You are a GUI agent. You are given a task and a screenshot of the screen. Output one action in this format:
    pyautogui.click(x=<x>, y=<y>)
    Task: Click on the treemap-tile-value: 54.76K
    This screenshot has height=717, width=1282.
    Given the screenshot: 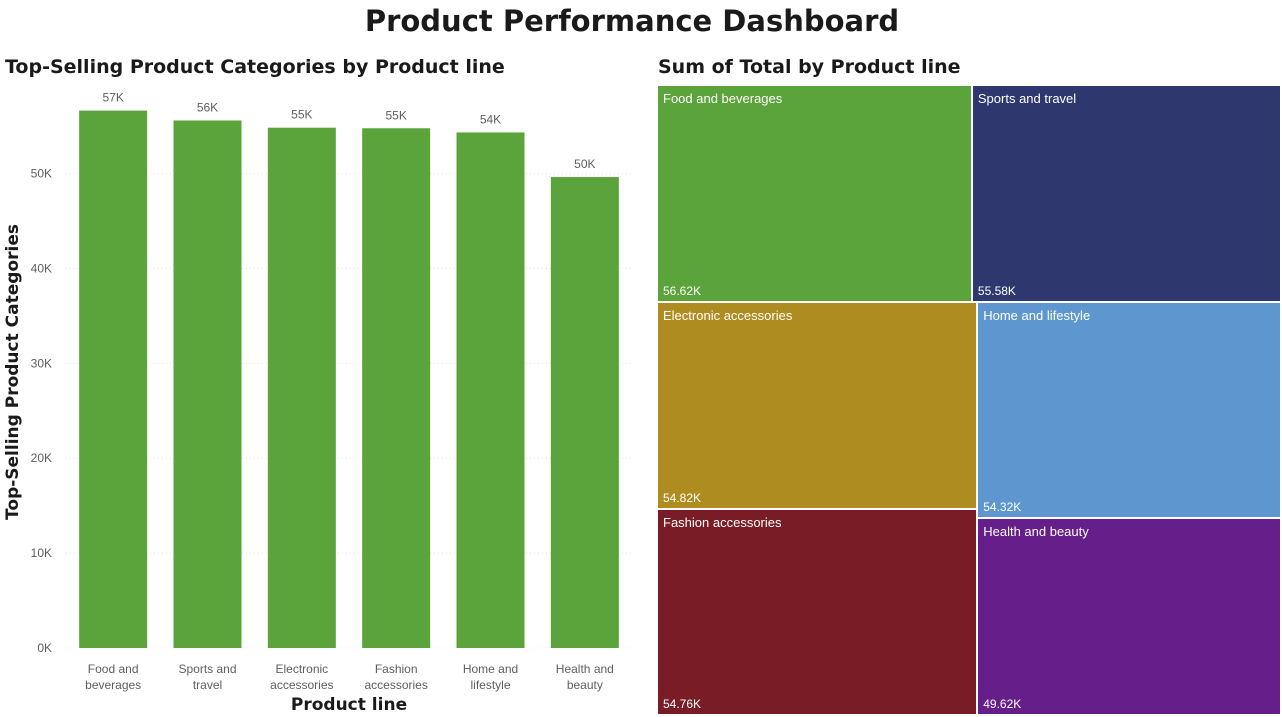 What is the action you would take?
    pyautogui.click(x=682, y=703)
    